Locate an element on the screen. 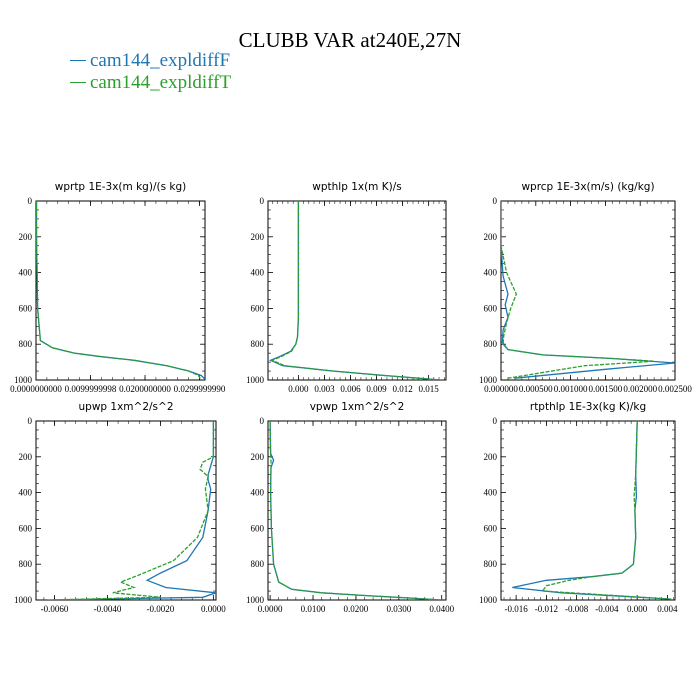  x-tick-label: -0.0040 is located at coordinates (108, 609).